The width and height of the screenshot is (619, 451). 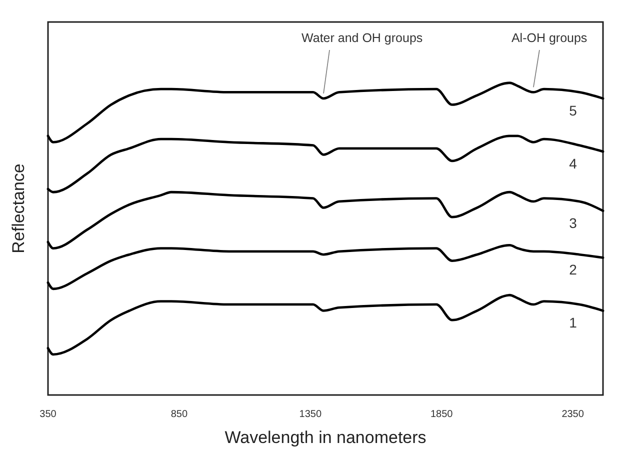 What do you see at coordinates (310, 414) in the screenshot?
I see `x-tick-label: 1350` at bounding box center [310, 414].